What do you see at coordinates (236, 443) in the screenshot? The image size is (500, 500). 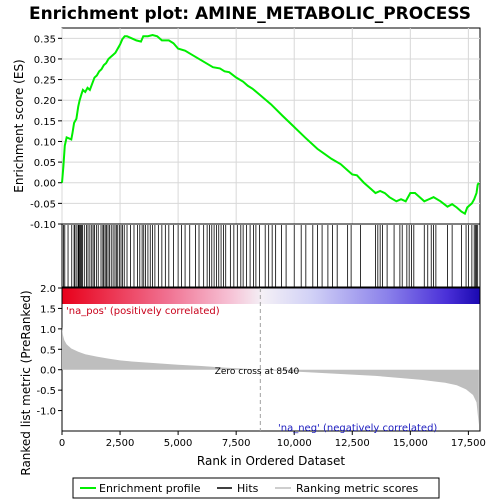 I see `x-tick-label: 7,500` at bounding box center [236, 443].